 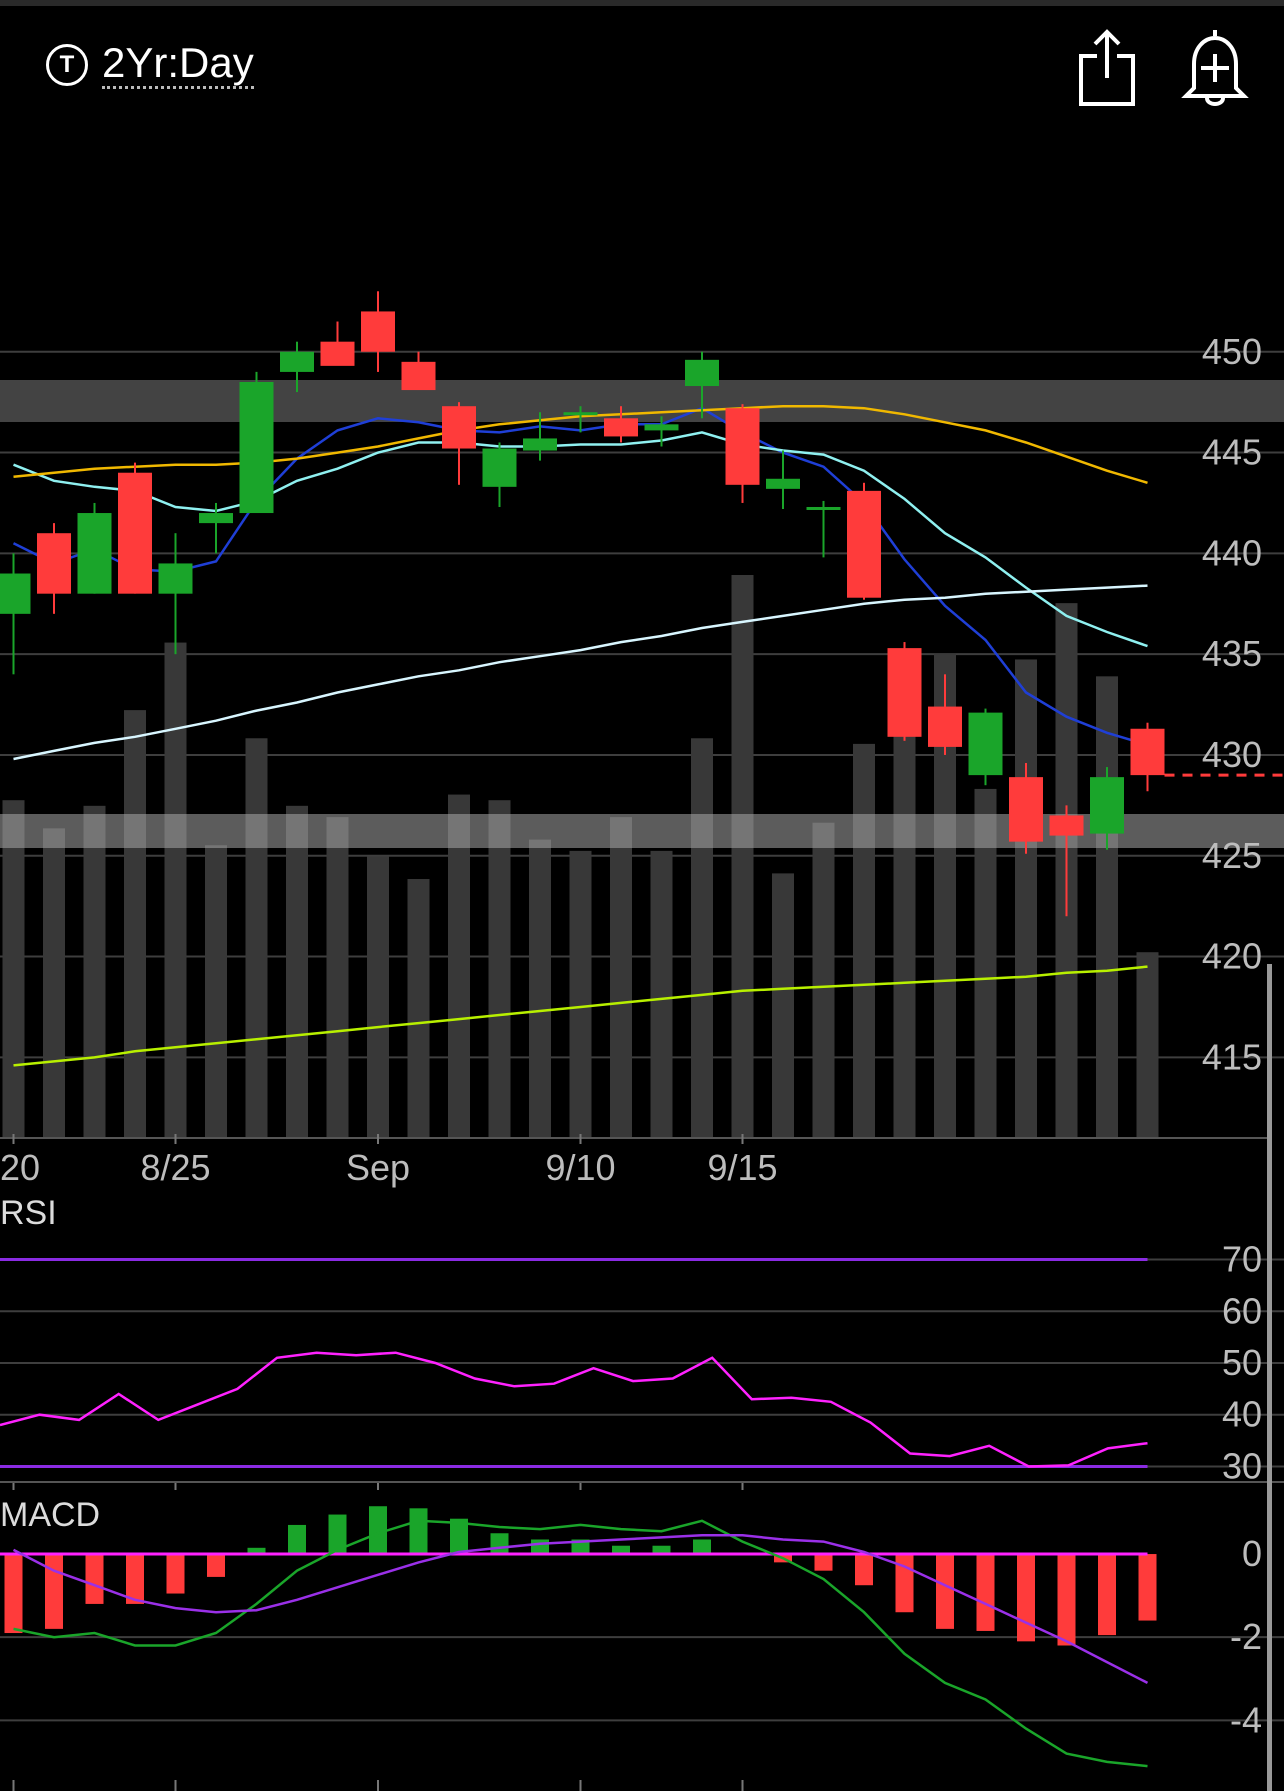 I want to click on rsi-line, so click(x=574, y=1409).